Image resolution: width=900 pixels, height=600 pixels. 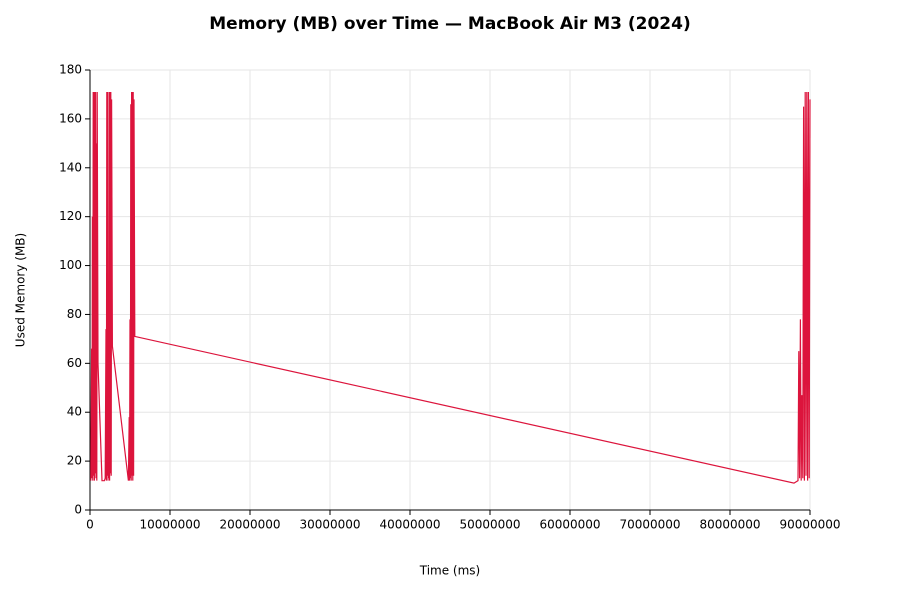 What do you see at coordinates (70, 216) in the screenshot?
I see `y-tick-label: 120` at bounding box center [70, 216].